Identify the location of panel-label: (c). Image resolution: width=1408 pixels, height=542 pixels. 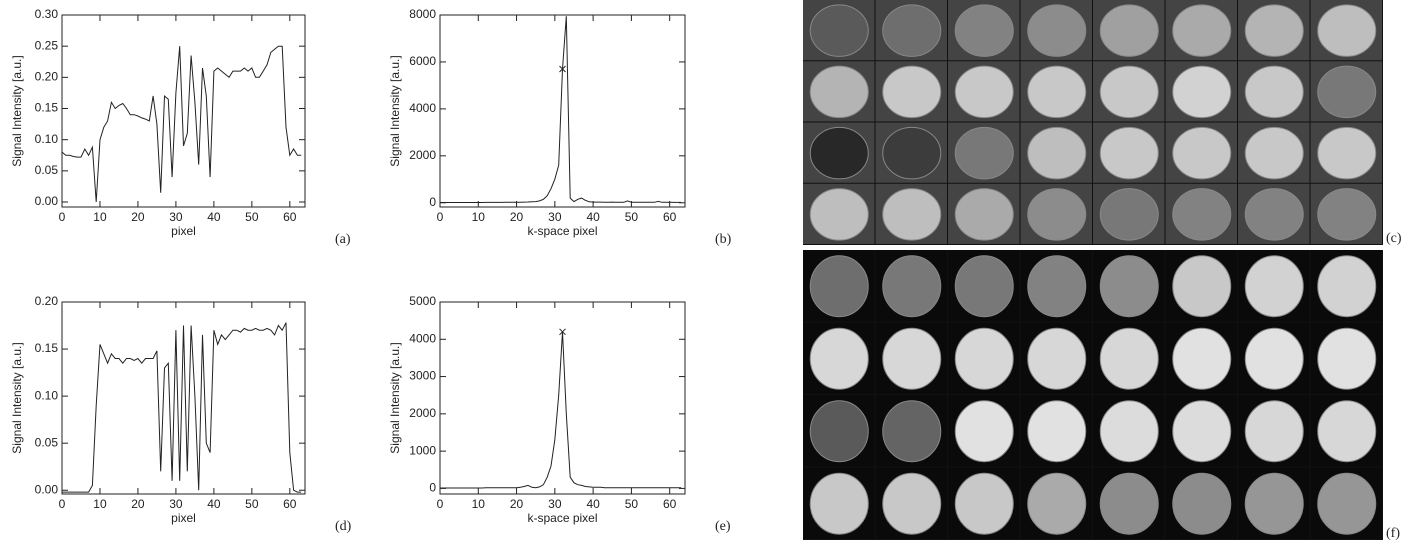
(1394, 238).